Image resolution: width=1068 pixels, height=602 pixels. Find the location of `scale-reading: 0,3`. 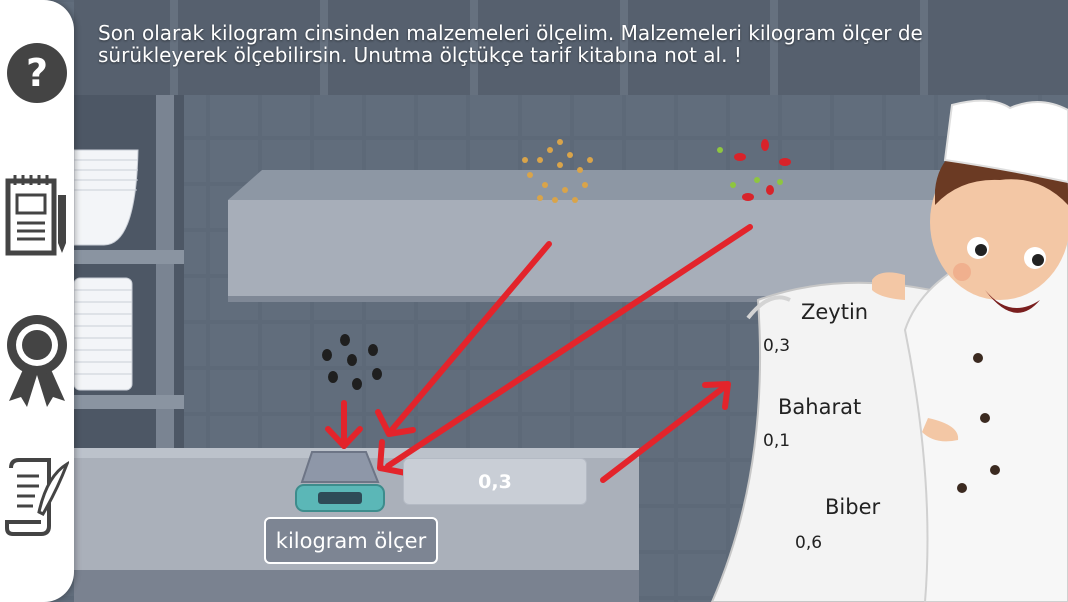

scale-reading: 0,3 is located at coordinates (495, 481).